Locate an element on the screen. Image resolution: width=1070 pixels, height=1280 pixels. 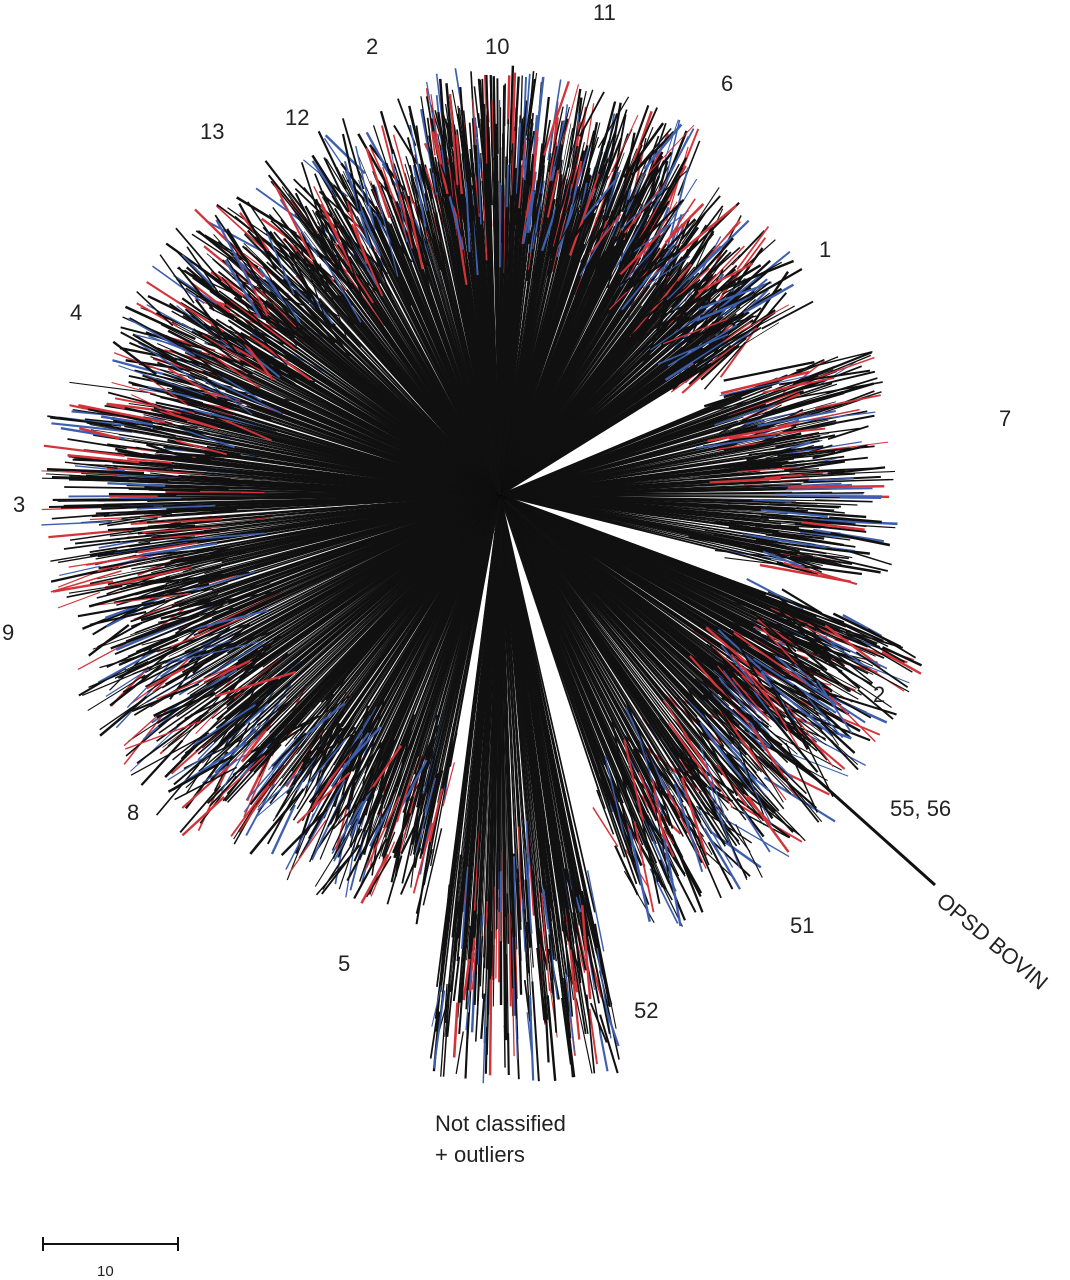
clade-label-51: 51 is located at coordinates (802, 925).